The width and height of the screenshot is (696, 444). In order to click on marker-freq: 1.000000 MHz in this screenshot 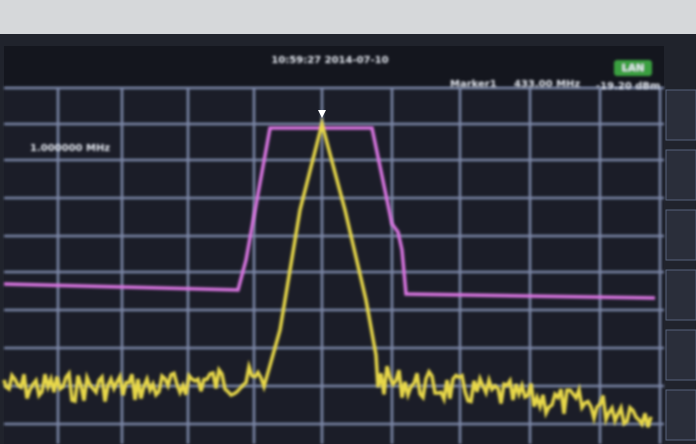, I will do `click(70, 148)`.